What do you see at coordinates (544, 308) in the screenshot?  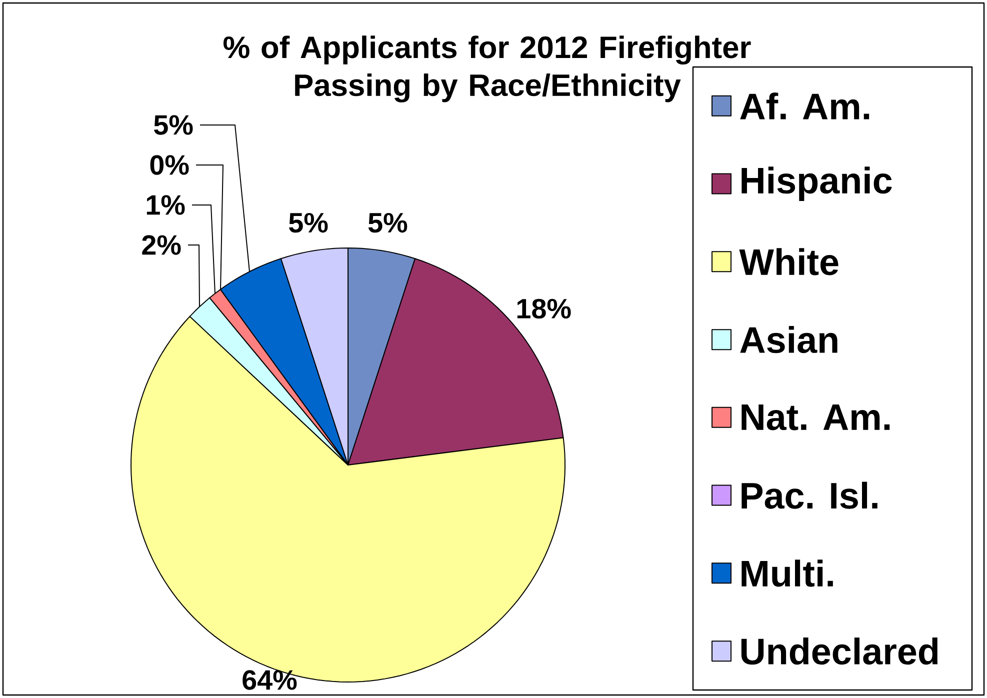 I see `data-label: 18%` at bounding box center [544, 308].